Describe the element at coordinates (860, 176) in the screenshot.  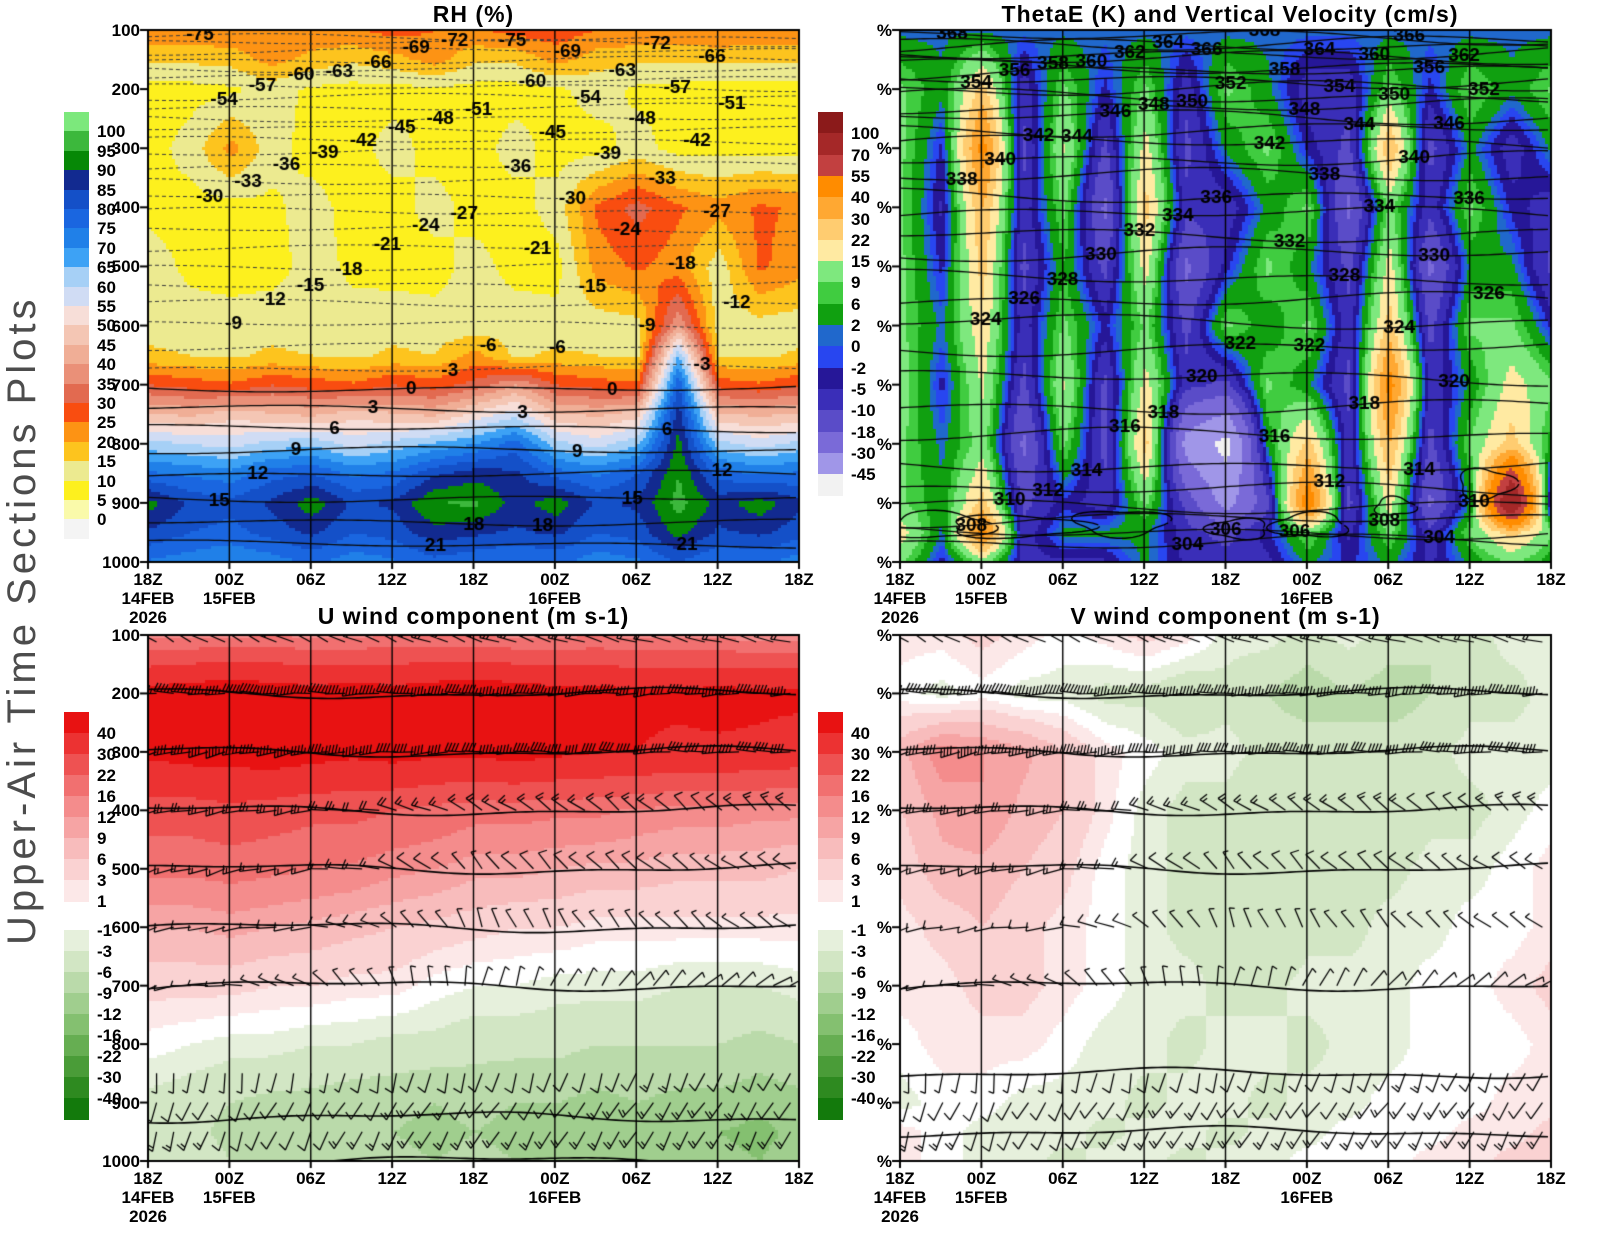
I see `thetae-colorbar-label: 55` at that location.